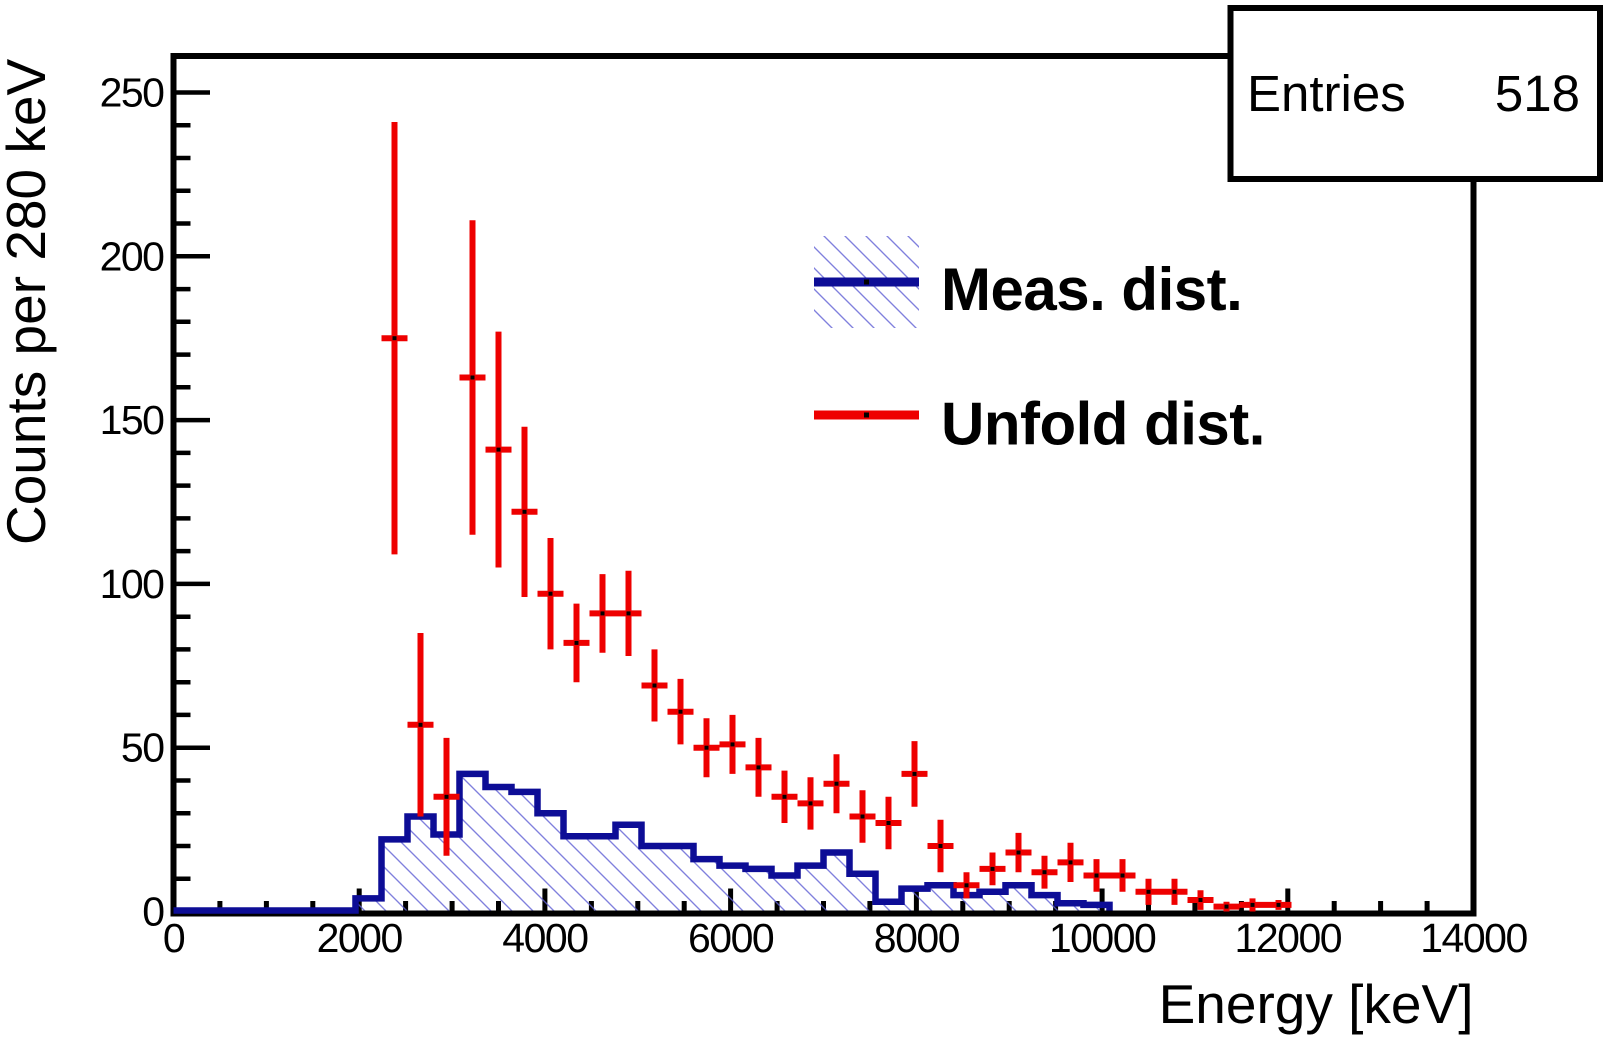 This screenshot has height=1044, width=1608. Describe the element at coordinates (731, 938) in the screenshot. I see `svg-text: 6000` at that location.